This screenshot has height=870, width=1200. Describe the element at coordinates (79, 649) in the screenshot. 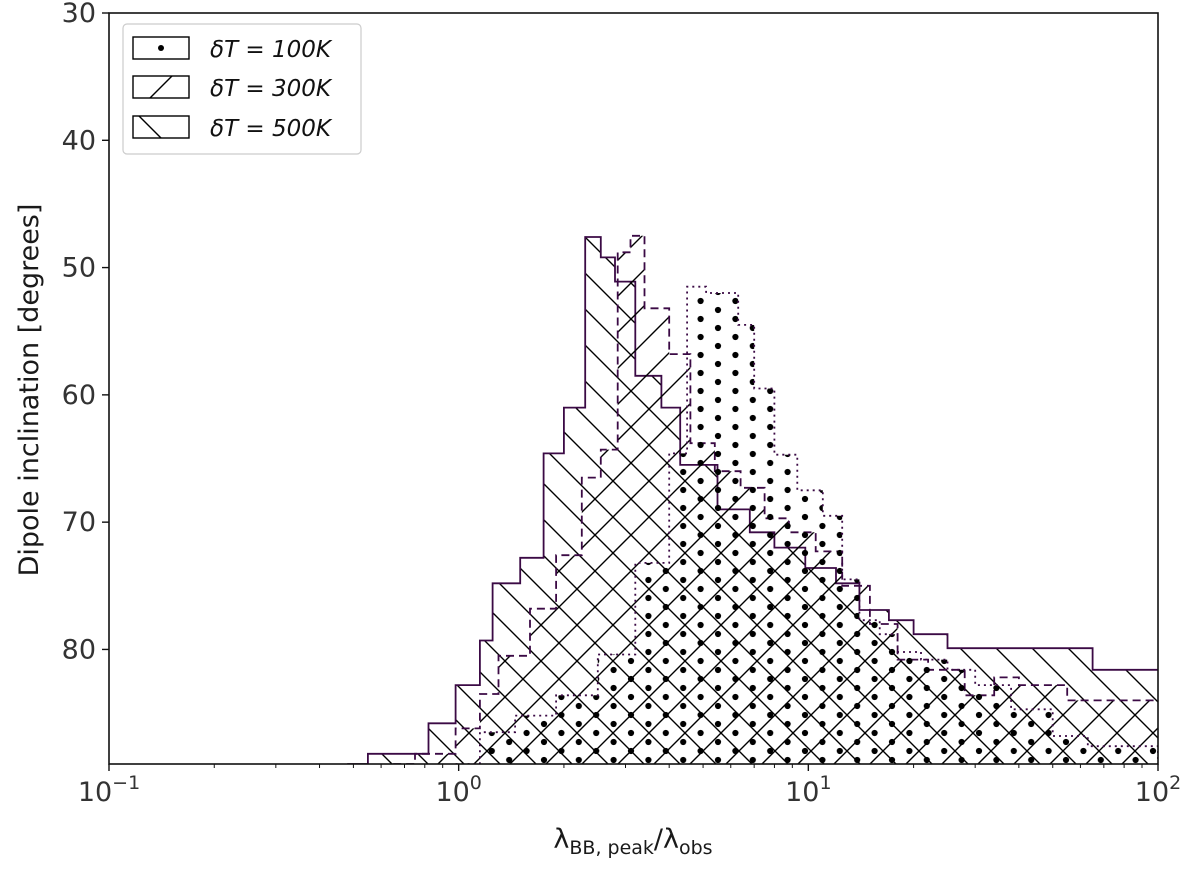

I see `y-tick-label: 80` at that location.